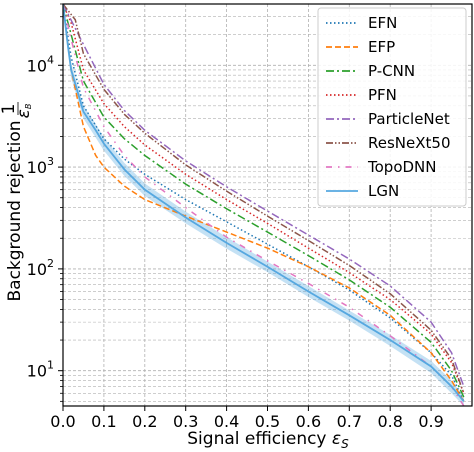 This screenshot has width=474, height=452. What do you see at coordinates (40, 166) in the screenshot?
I see `y-tick-label: 10³` at bounding box center [40, 166].